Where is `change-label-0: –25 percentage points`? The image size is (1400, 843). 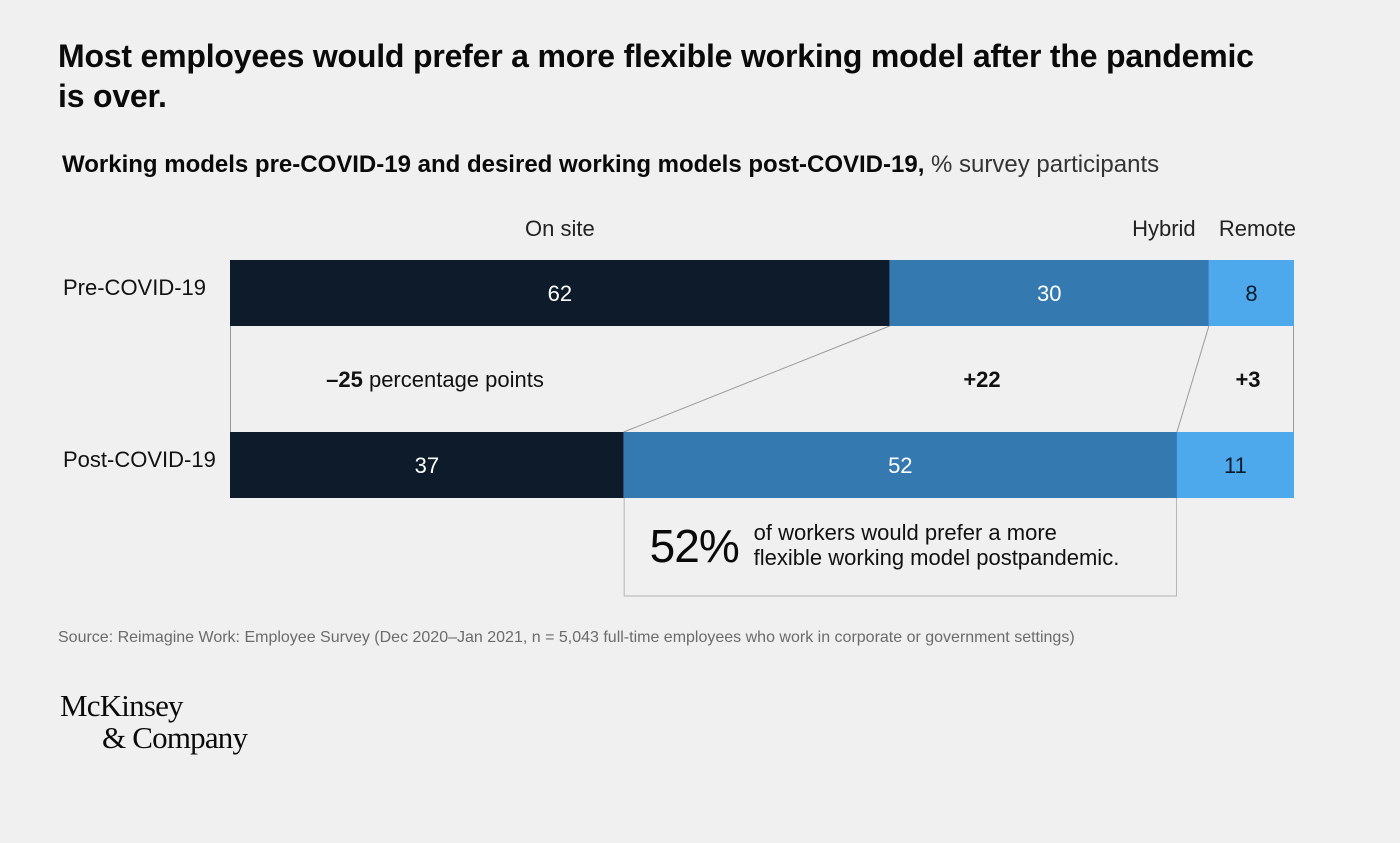
change-label-0: –25 percentage points is located at coordinates (435, 379).